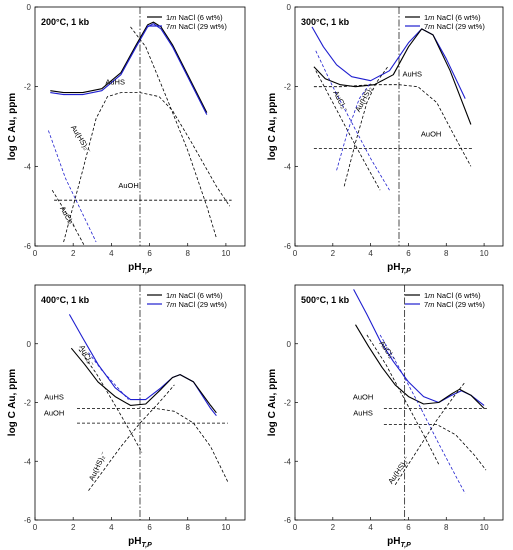 This screenshot has height=550, width=513. What do you see at coordinates (353, 126) in the screenshot?
I see `series-line-auhs2-7m` at bounding box center [353, 126].